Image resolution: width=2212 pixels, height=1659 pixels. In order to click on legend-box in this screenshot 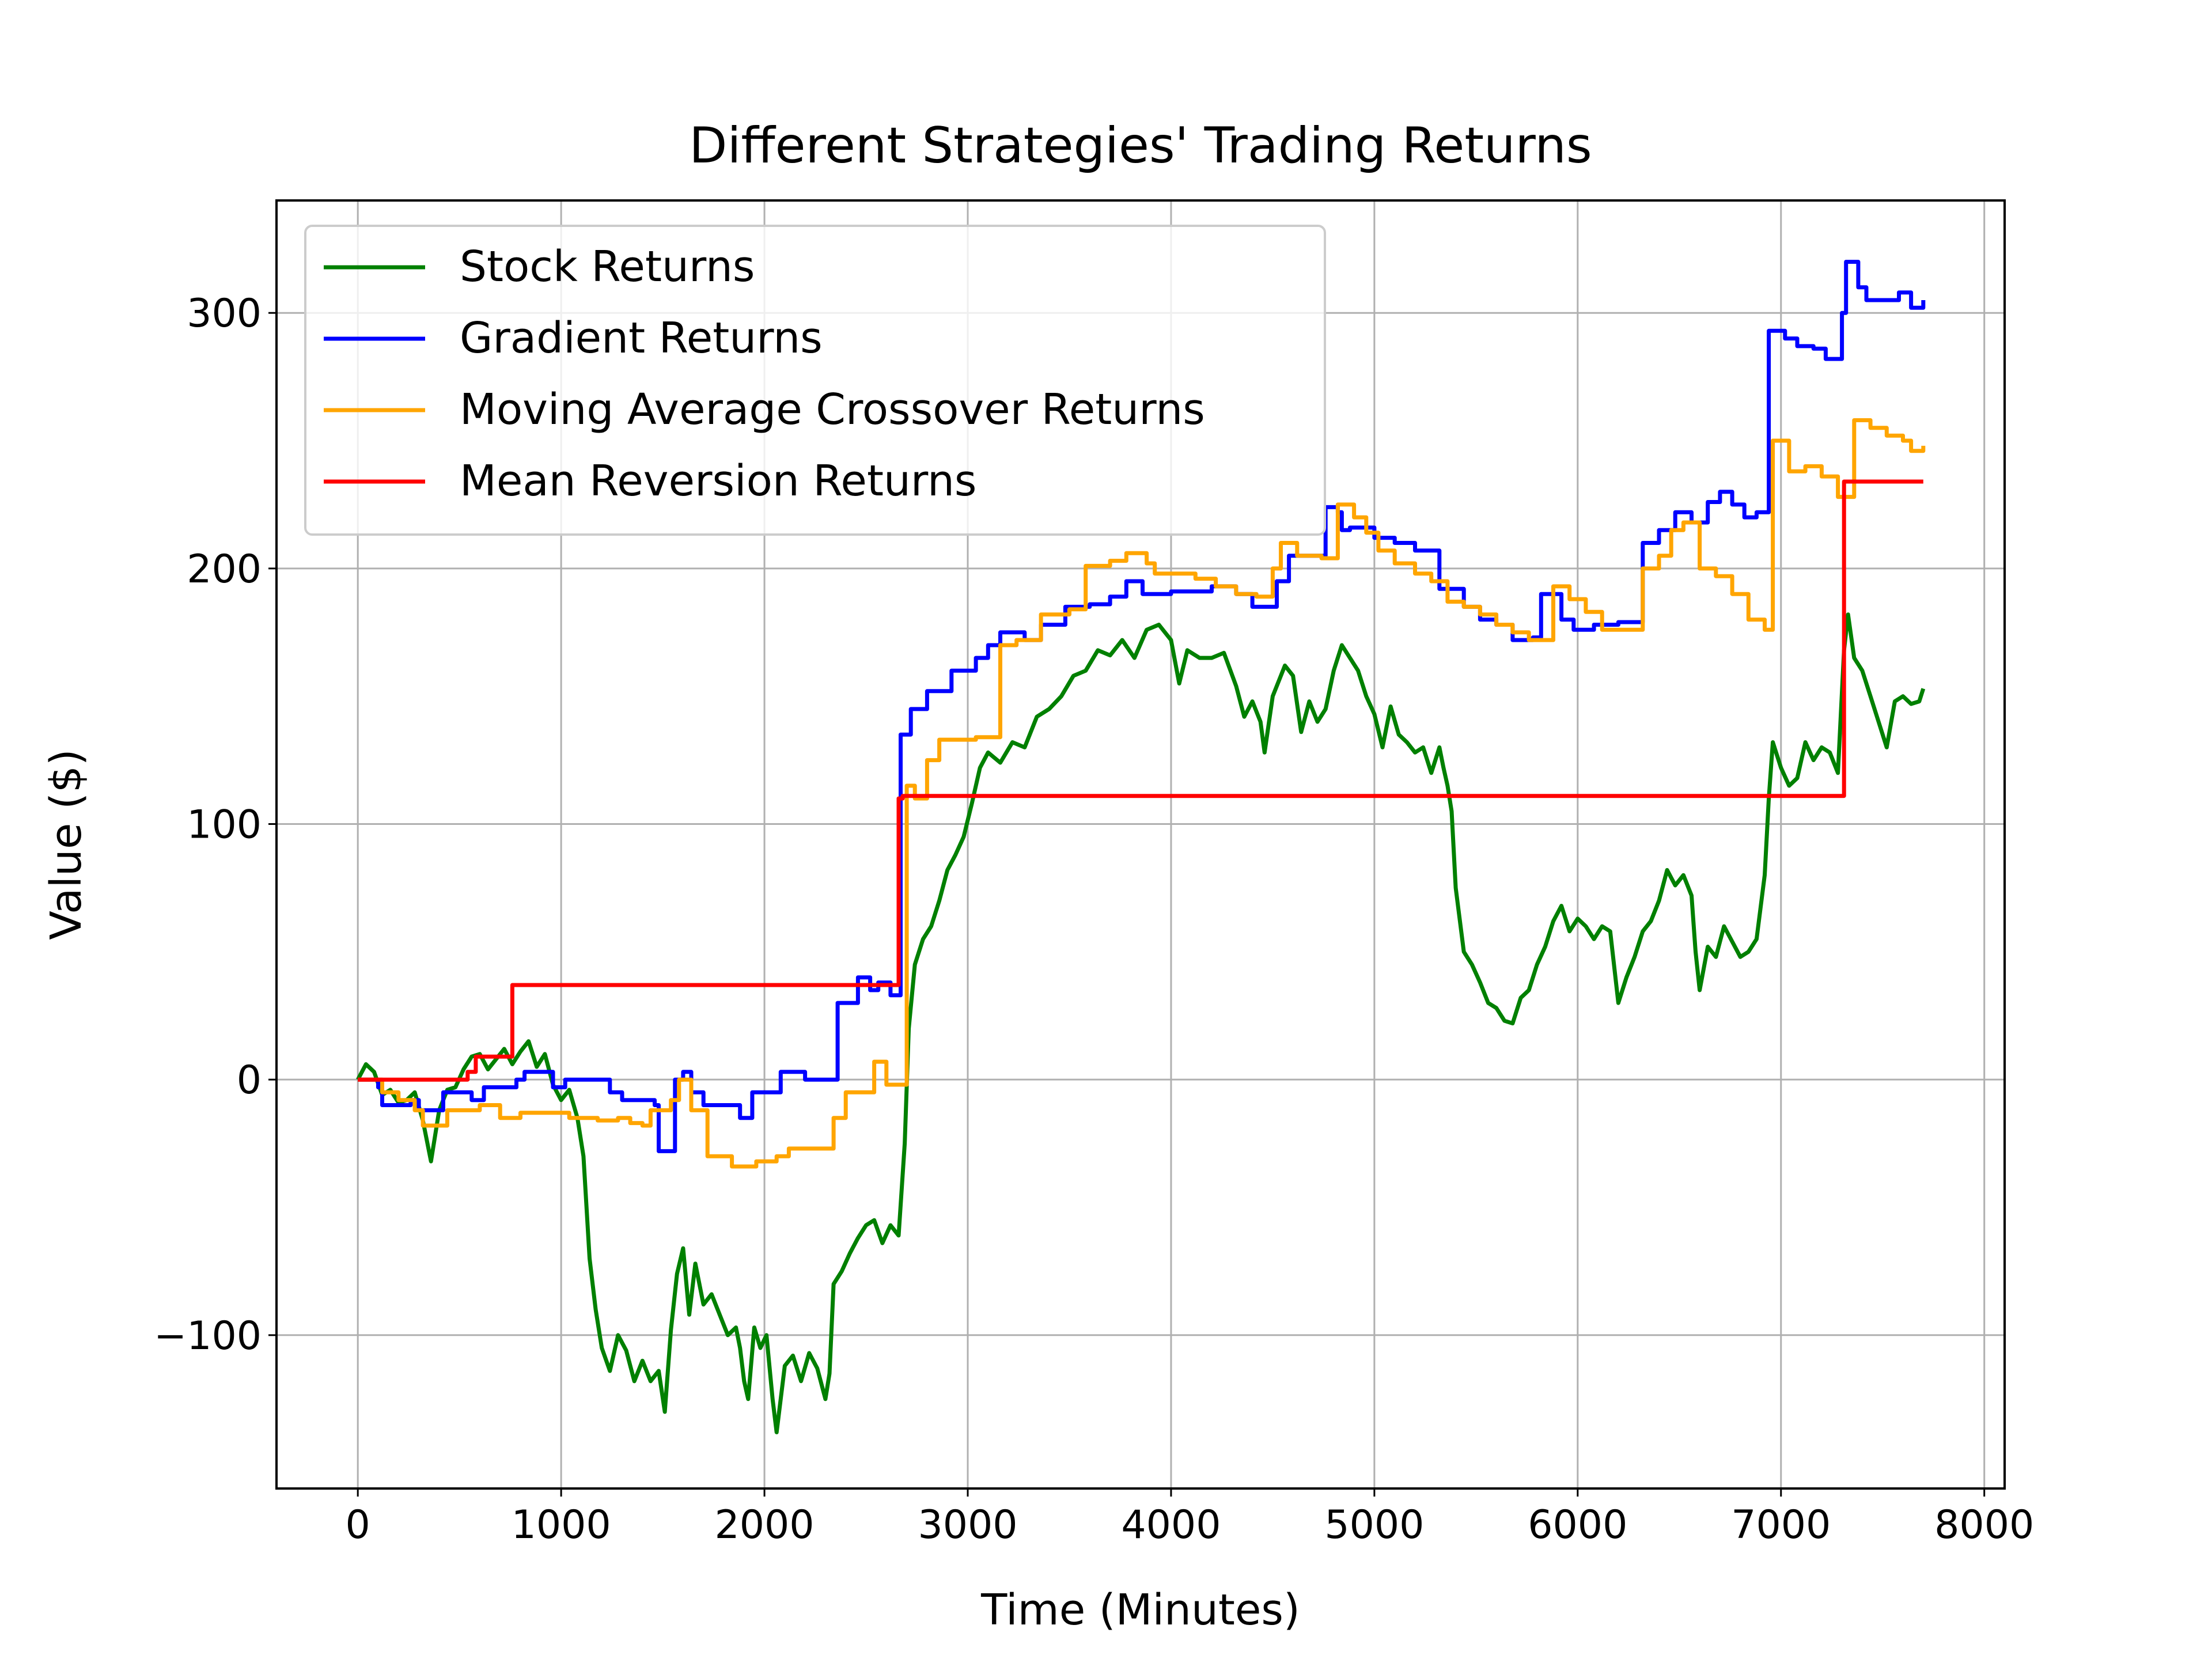, I will do `click(815, 380)`.